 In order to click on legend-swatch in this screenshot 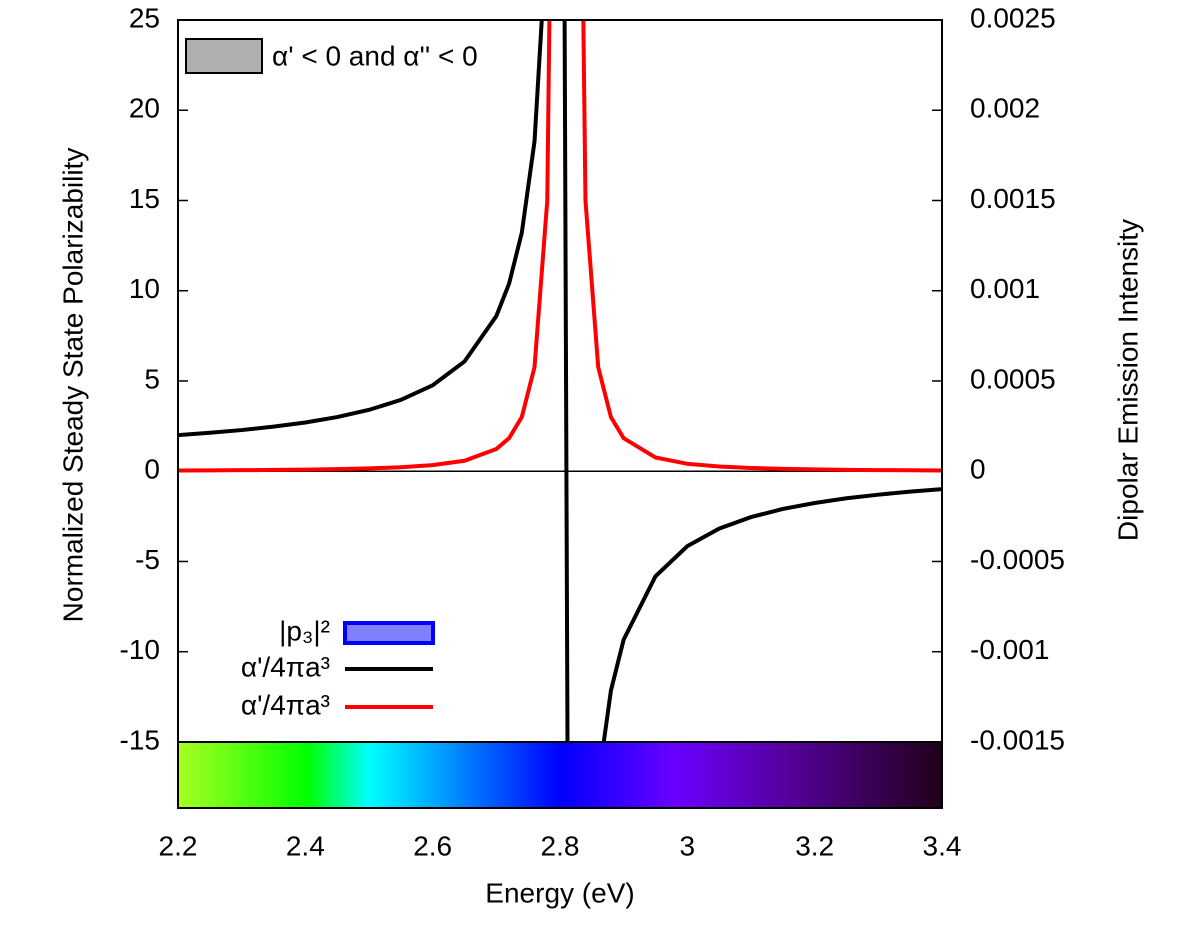, I will do `click(389, 633)`.